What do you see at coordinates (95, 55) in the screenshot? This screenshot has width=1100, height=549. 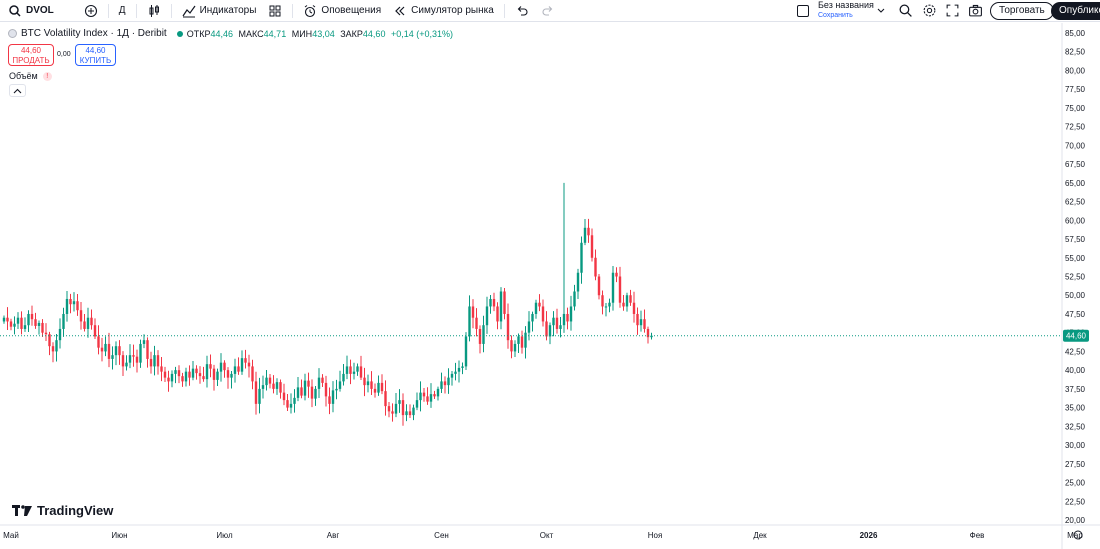 I see `buy-button: 44,60 КУПИТЬ` at bounding box center [95, 55].